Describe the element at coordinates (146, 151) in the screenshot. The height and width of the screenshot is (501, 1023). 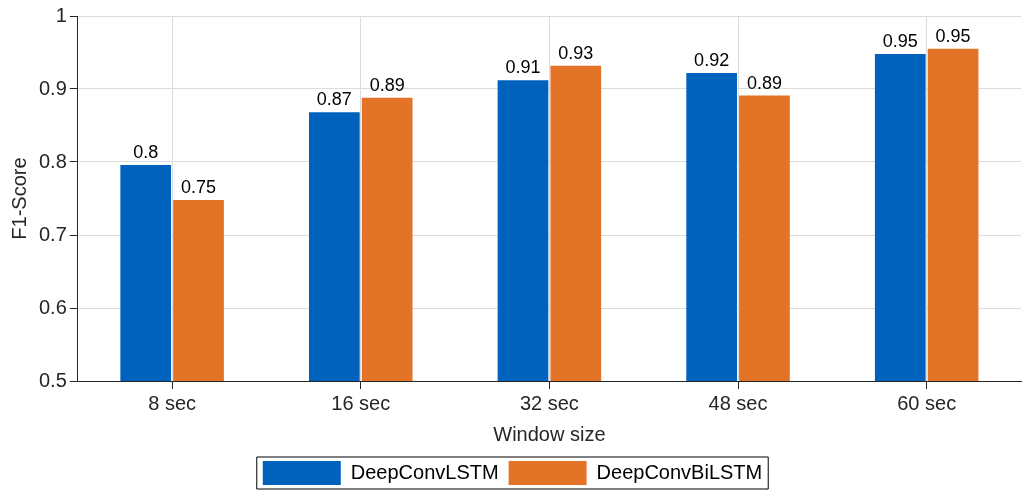
I see `data-label: 0.8` at that location.